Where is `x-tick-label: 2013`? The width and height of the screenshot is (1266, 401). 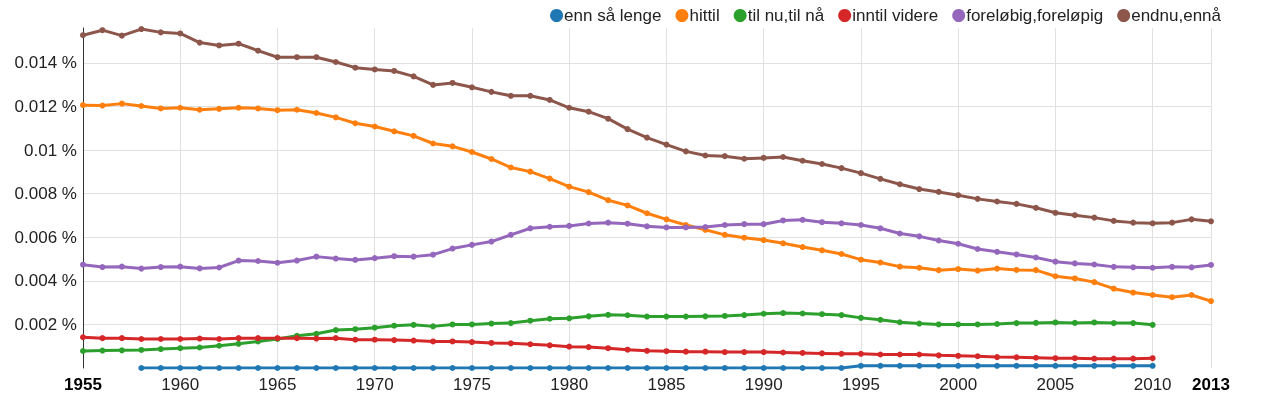 x-tick-label: 2013 is located at coordinates (1211, 384).